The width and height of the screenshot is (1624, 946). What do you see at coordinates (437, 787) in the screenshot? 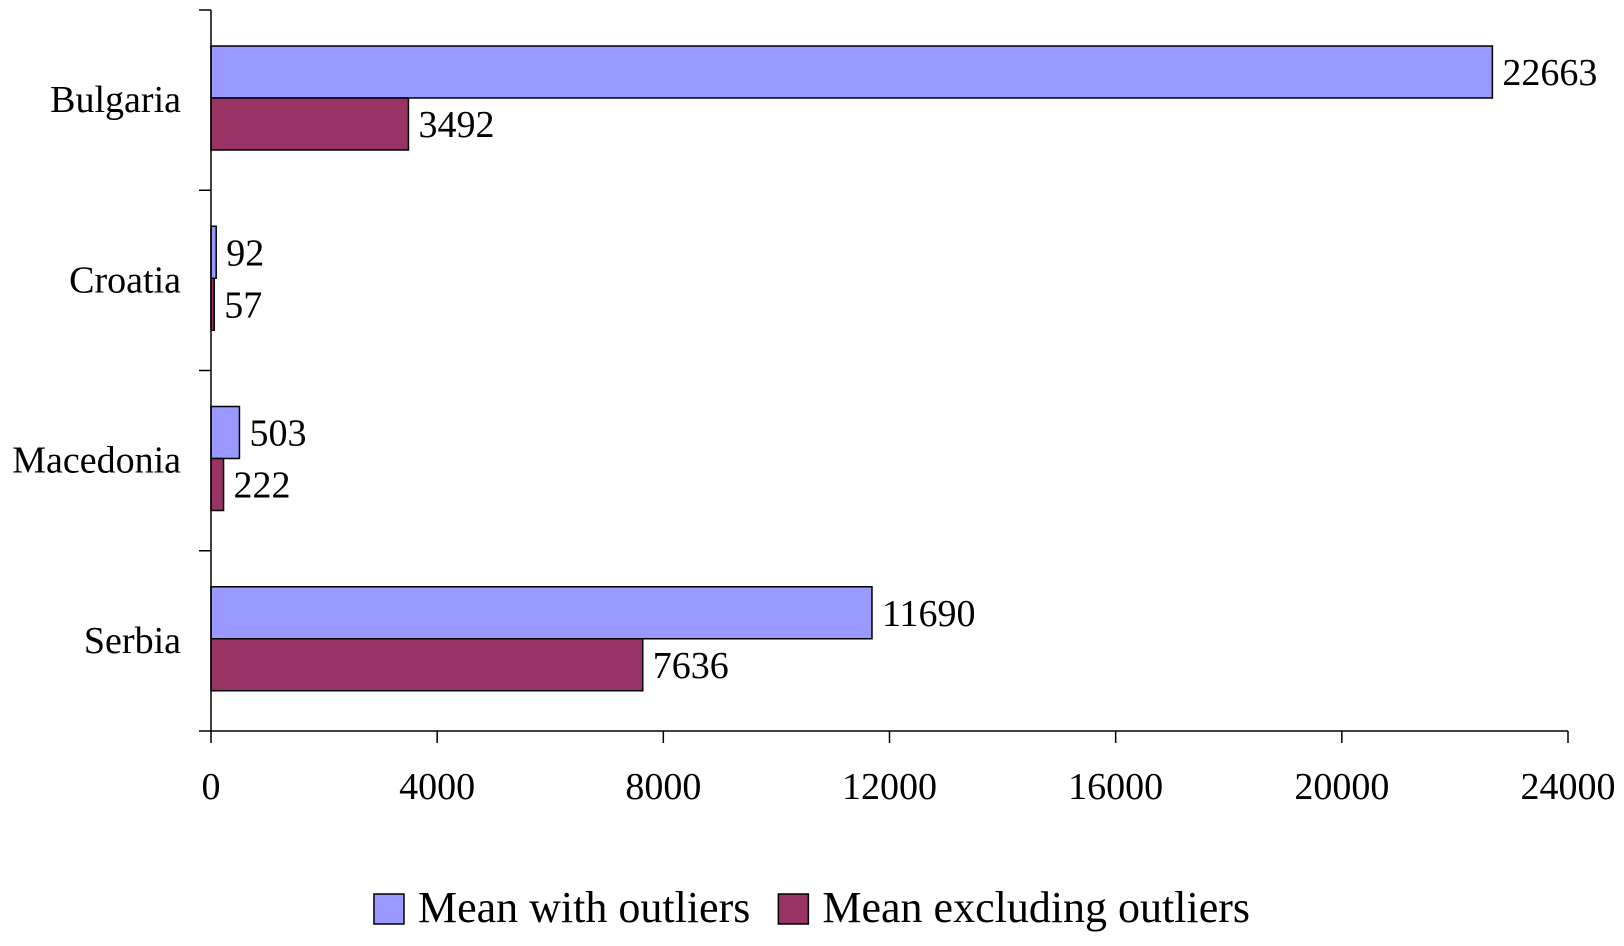
I see `x-tick-label: 4000` at bounding box center [437, 787].